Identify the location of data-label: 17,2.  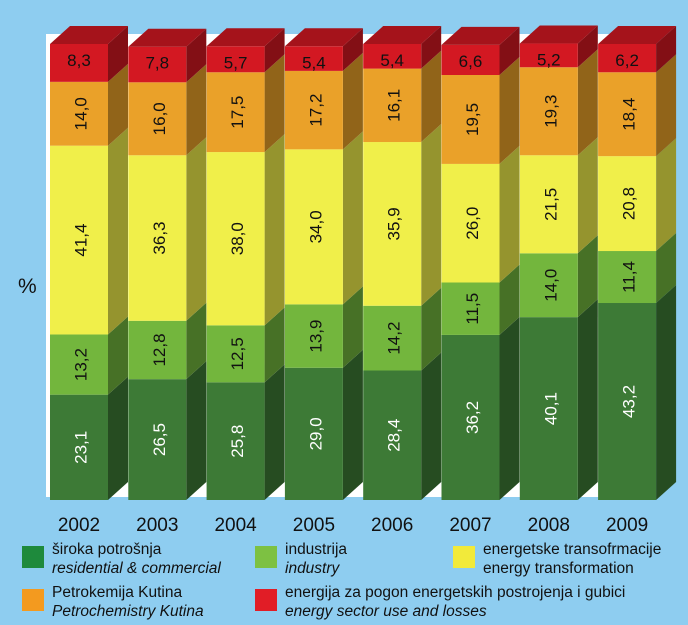
(315, 110).